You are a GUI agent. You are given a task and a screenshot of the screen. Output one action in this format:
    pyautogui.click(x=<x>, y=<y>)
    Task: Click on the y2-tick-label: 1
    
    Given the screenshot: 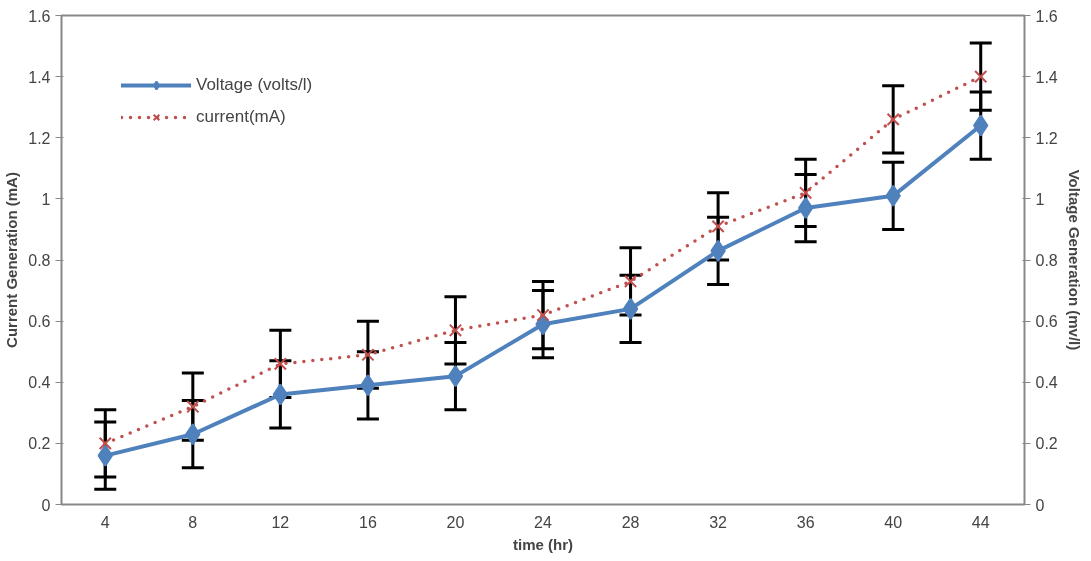 What is the action you would take?
    pyautogui.click(x=1040, y=199)
    